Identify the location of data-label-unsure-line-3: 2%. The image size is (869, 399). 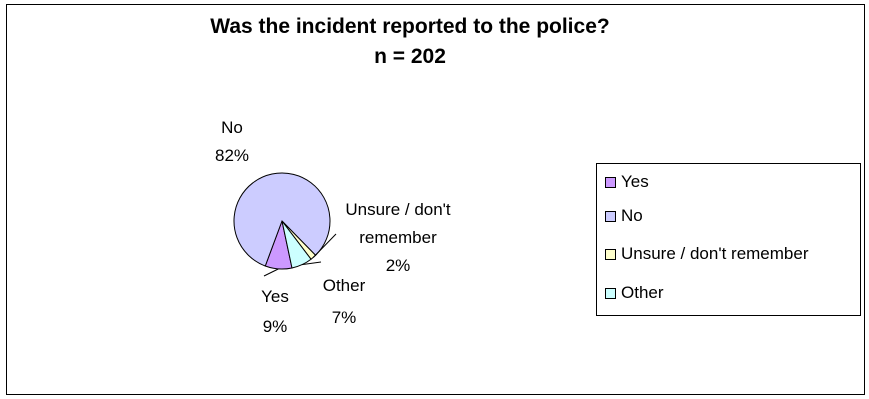
(398, 265).